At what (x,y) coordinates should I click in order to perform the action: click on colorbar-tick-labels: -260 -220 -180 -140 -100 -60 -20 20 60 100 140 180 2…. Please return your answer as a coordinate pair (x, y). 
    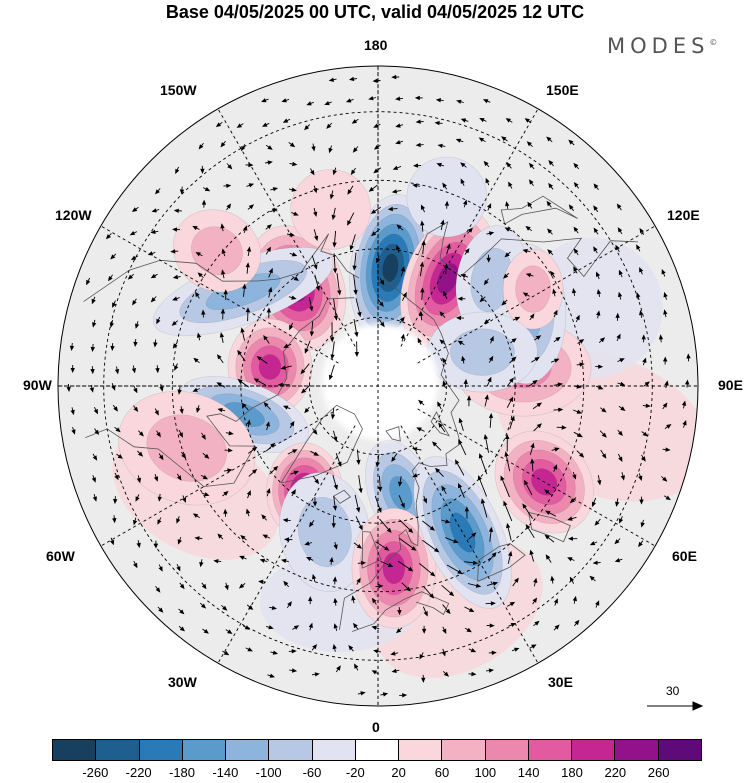
    Looking at the image, I should click on (377, 773).